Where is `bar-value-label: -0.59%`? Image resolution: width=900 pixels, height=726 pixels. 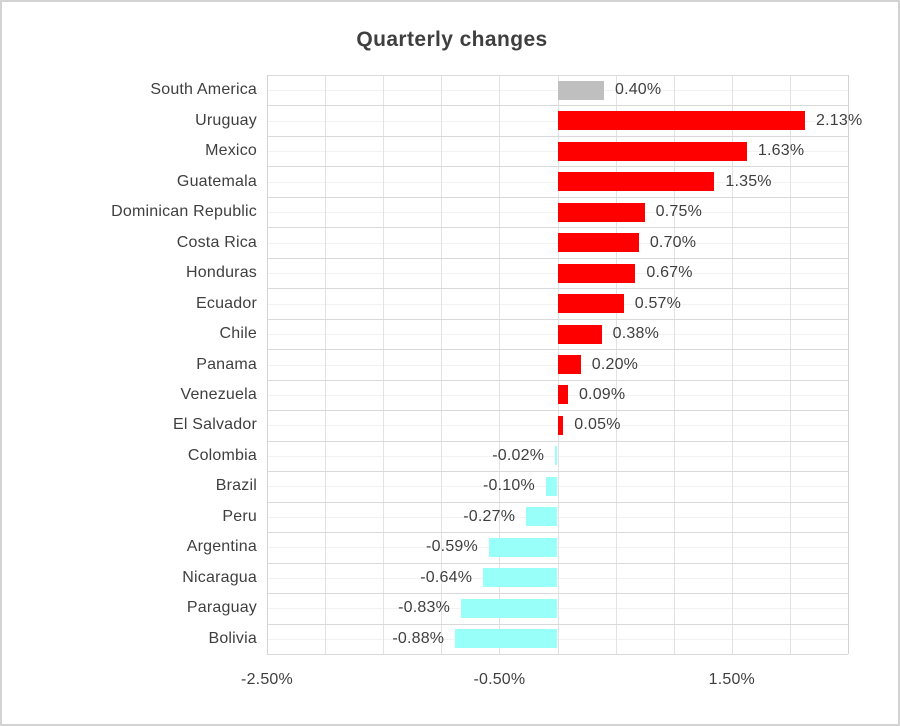 bar-value-label: -0.59% is located at coordinates (452, 547).